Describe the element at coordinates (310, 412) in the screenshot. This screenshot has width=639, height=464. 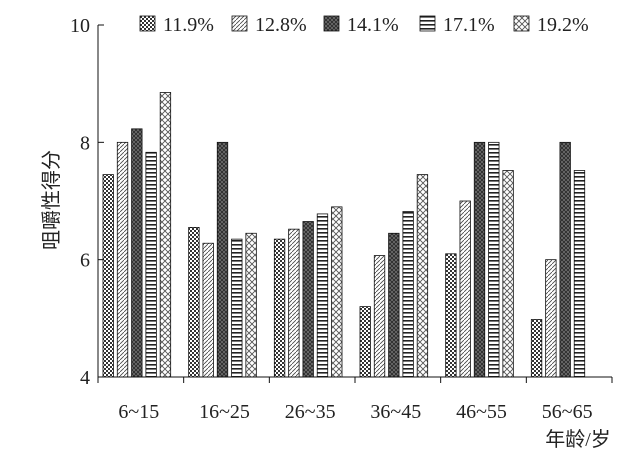
I see `x-tick-label: 26~35` at that location.